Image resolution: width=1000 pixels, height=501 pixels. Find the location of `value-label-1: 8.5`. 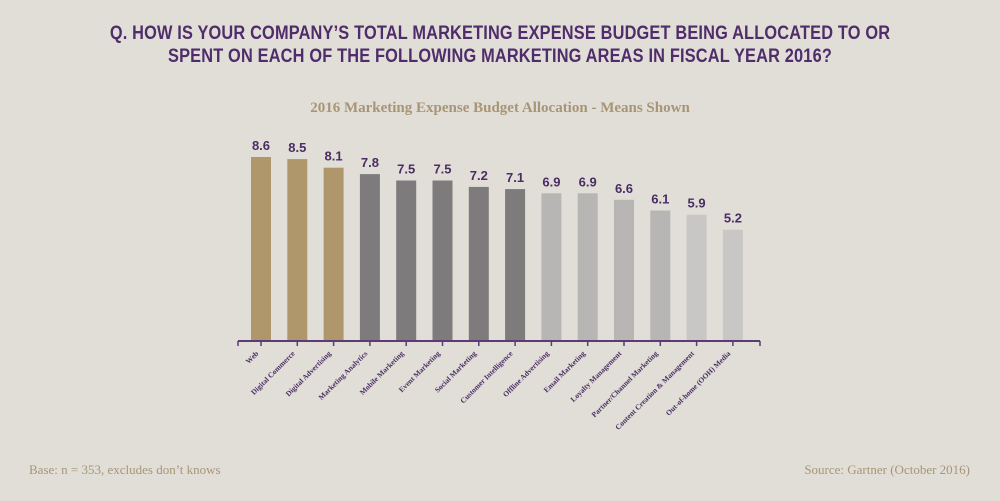

value-label-1: 8.5 is located at coordinates (297, 147).